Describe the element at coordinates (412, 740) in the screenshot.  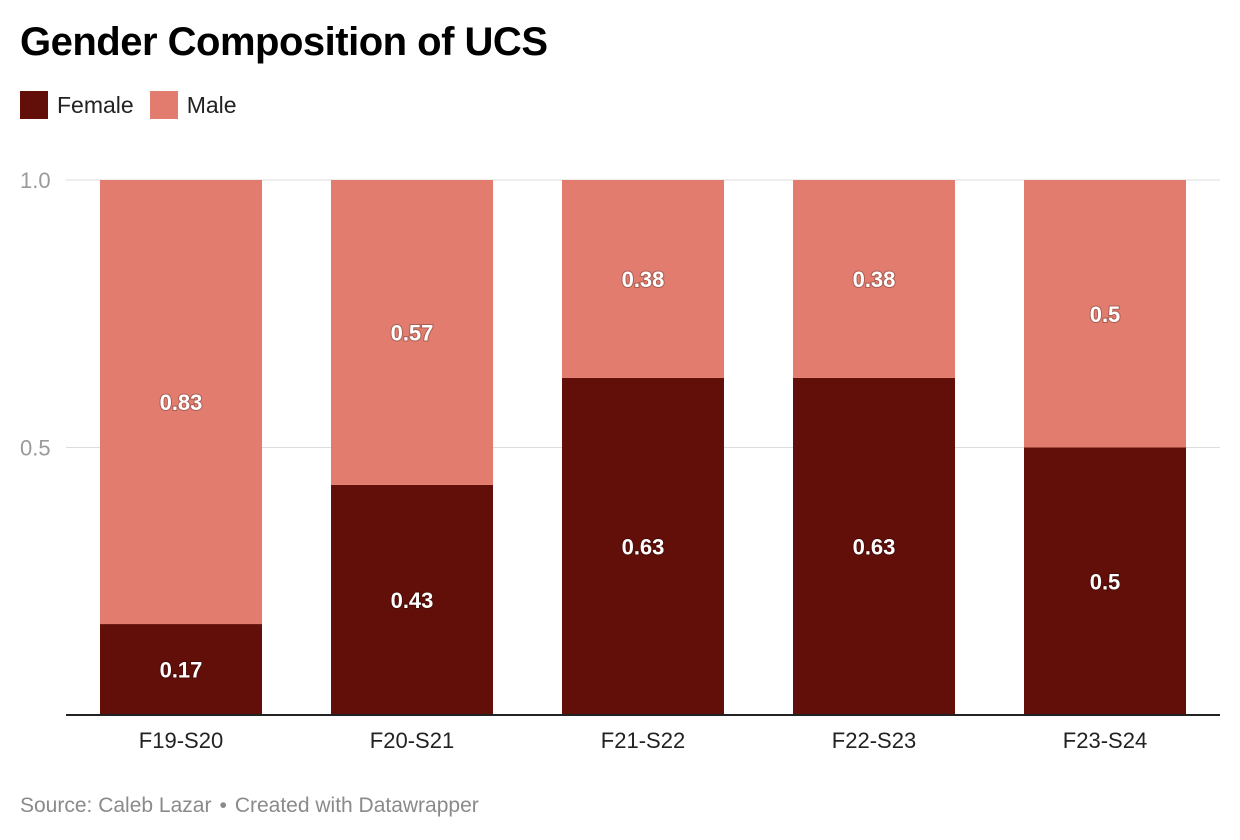
I see `x-tick-label: F20-S21` at that location.